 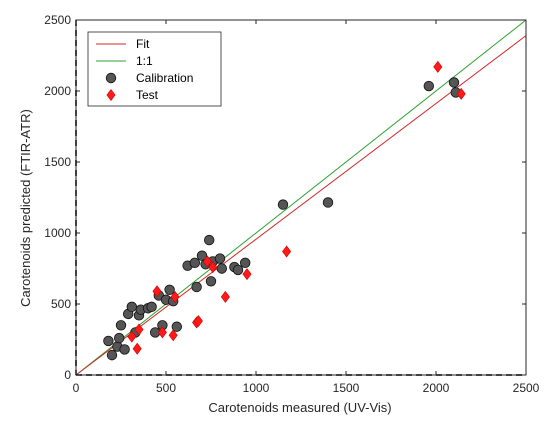 What do you see at coordinates (154, 69) in the screenshot?
I see `legend: Fit 1:1 Calibration Test` at bounding box center [154, 69].